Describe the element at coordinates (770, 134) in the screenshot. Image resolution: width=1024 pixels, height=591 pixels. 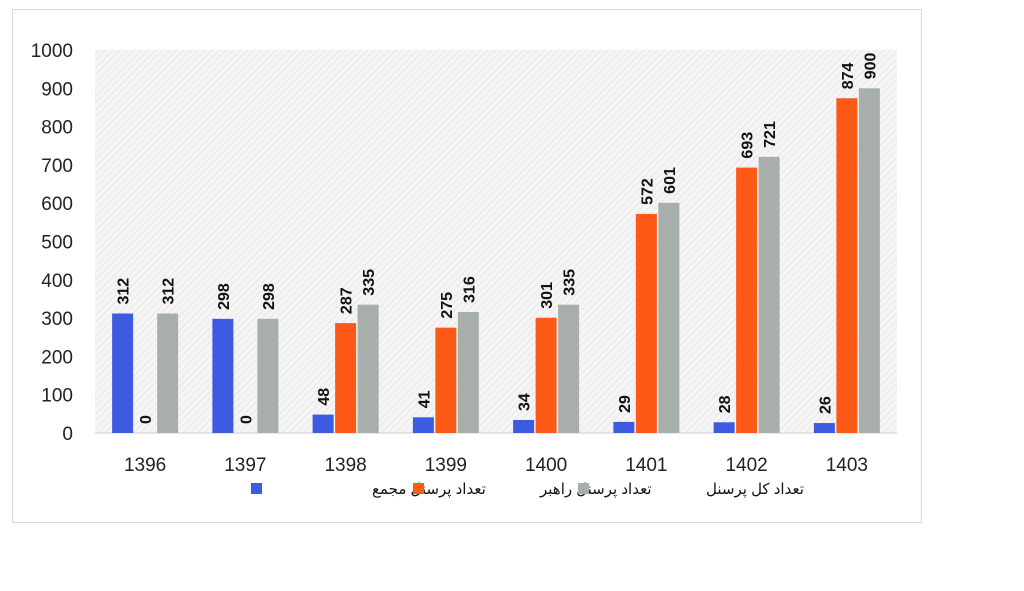
I see `data-label: 721` at that location.